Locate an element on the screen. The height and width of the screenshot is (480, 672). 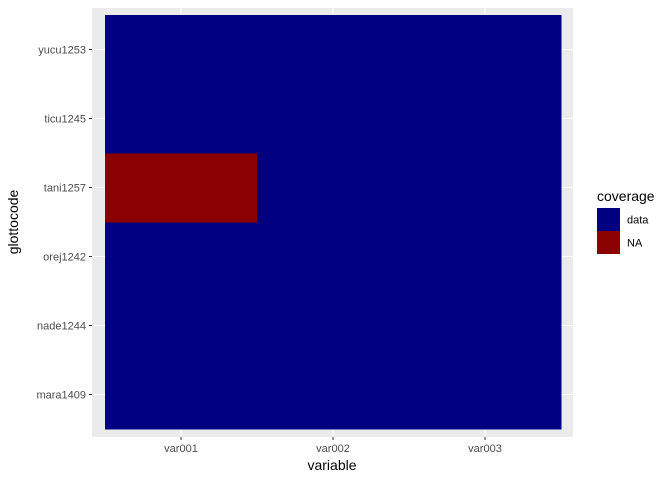
y-tick-label: nade1244 is located at coordinates (61, 327).